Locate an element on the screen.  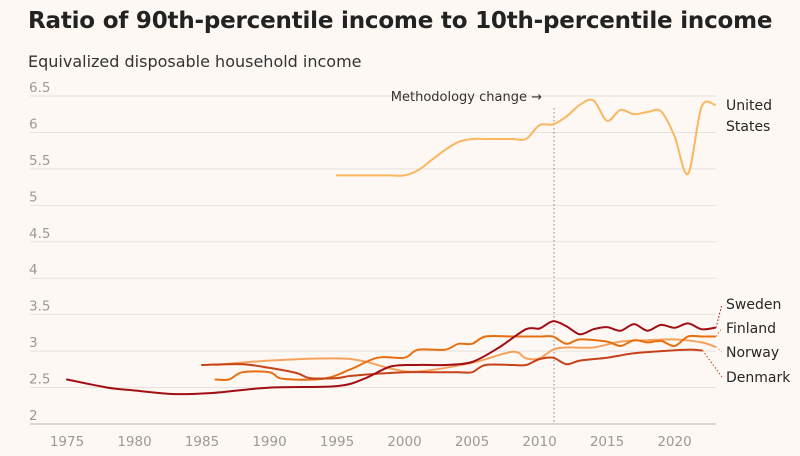
y-tick-label: 6 is located at coordinates (33, 124).